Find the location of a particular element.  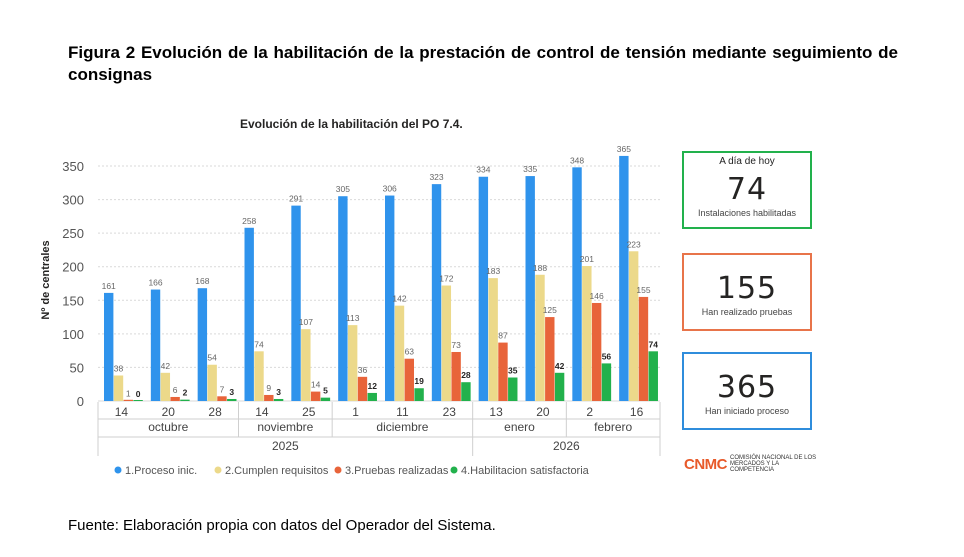

data-label: 155 is located at coordinates (643, 290).